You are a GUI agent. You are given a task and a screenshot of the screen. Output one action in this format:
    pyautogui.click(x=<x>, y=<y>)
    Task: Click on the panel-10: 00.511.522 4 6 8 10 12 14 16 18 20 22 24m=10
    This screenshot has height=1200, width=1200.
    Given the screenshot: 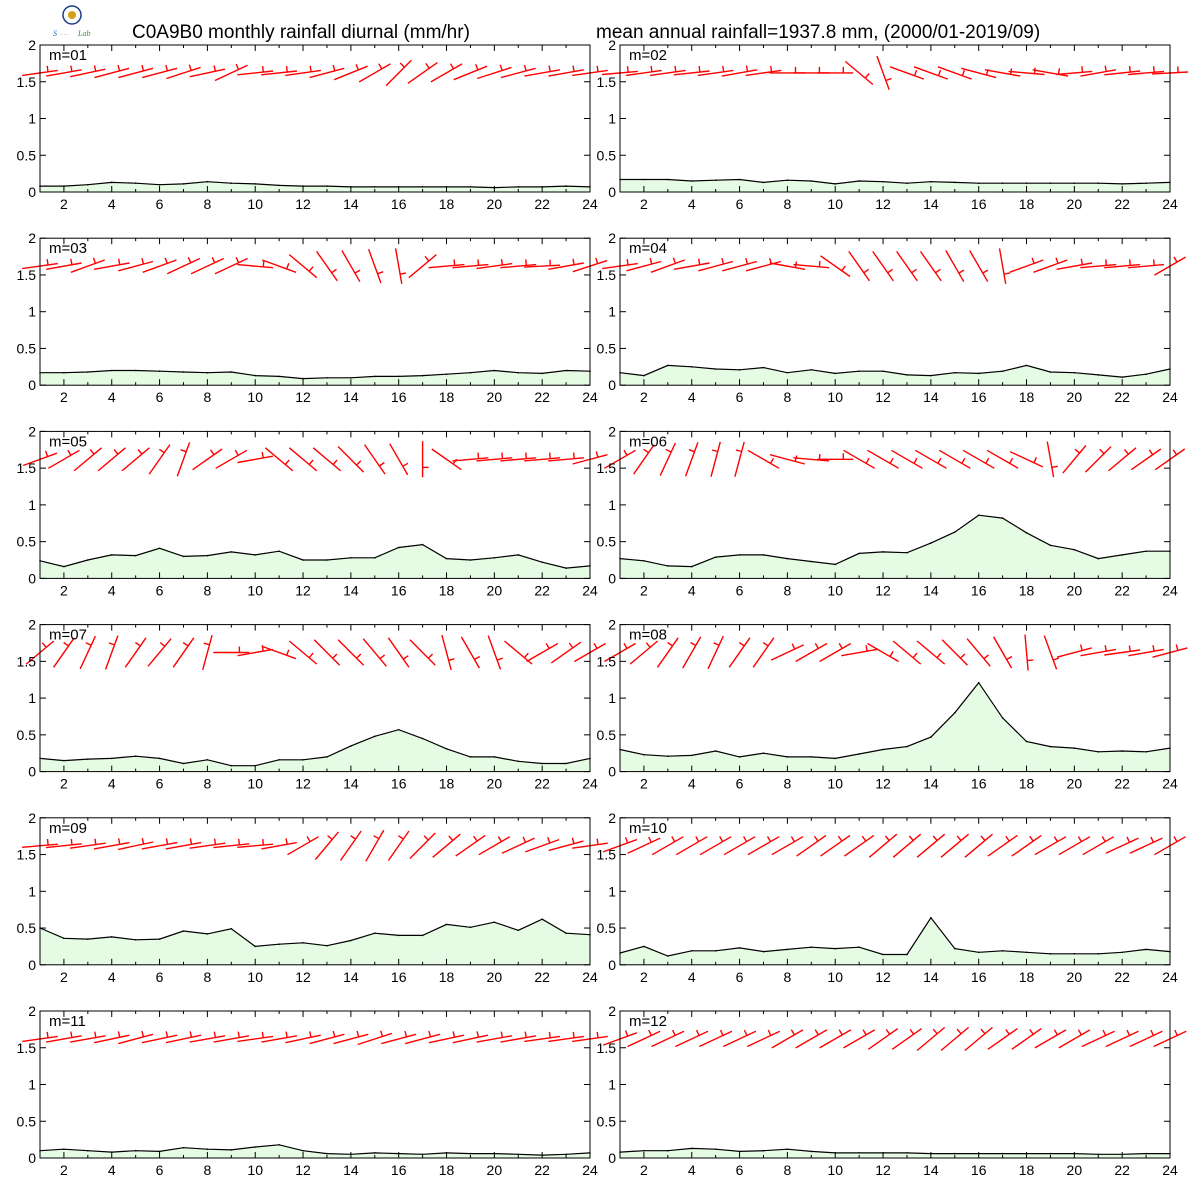 What is the action you would take?
    pyautogui.click(x=891, y=897)
    